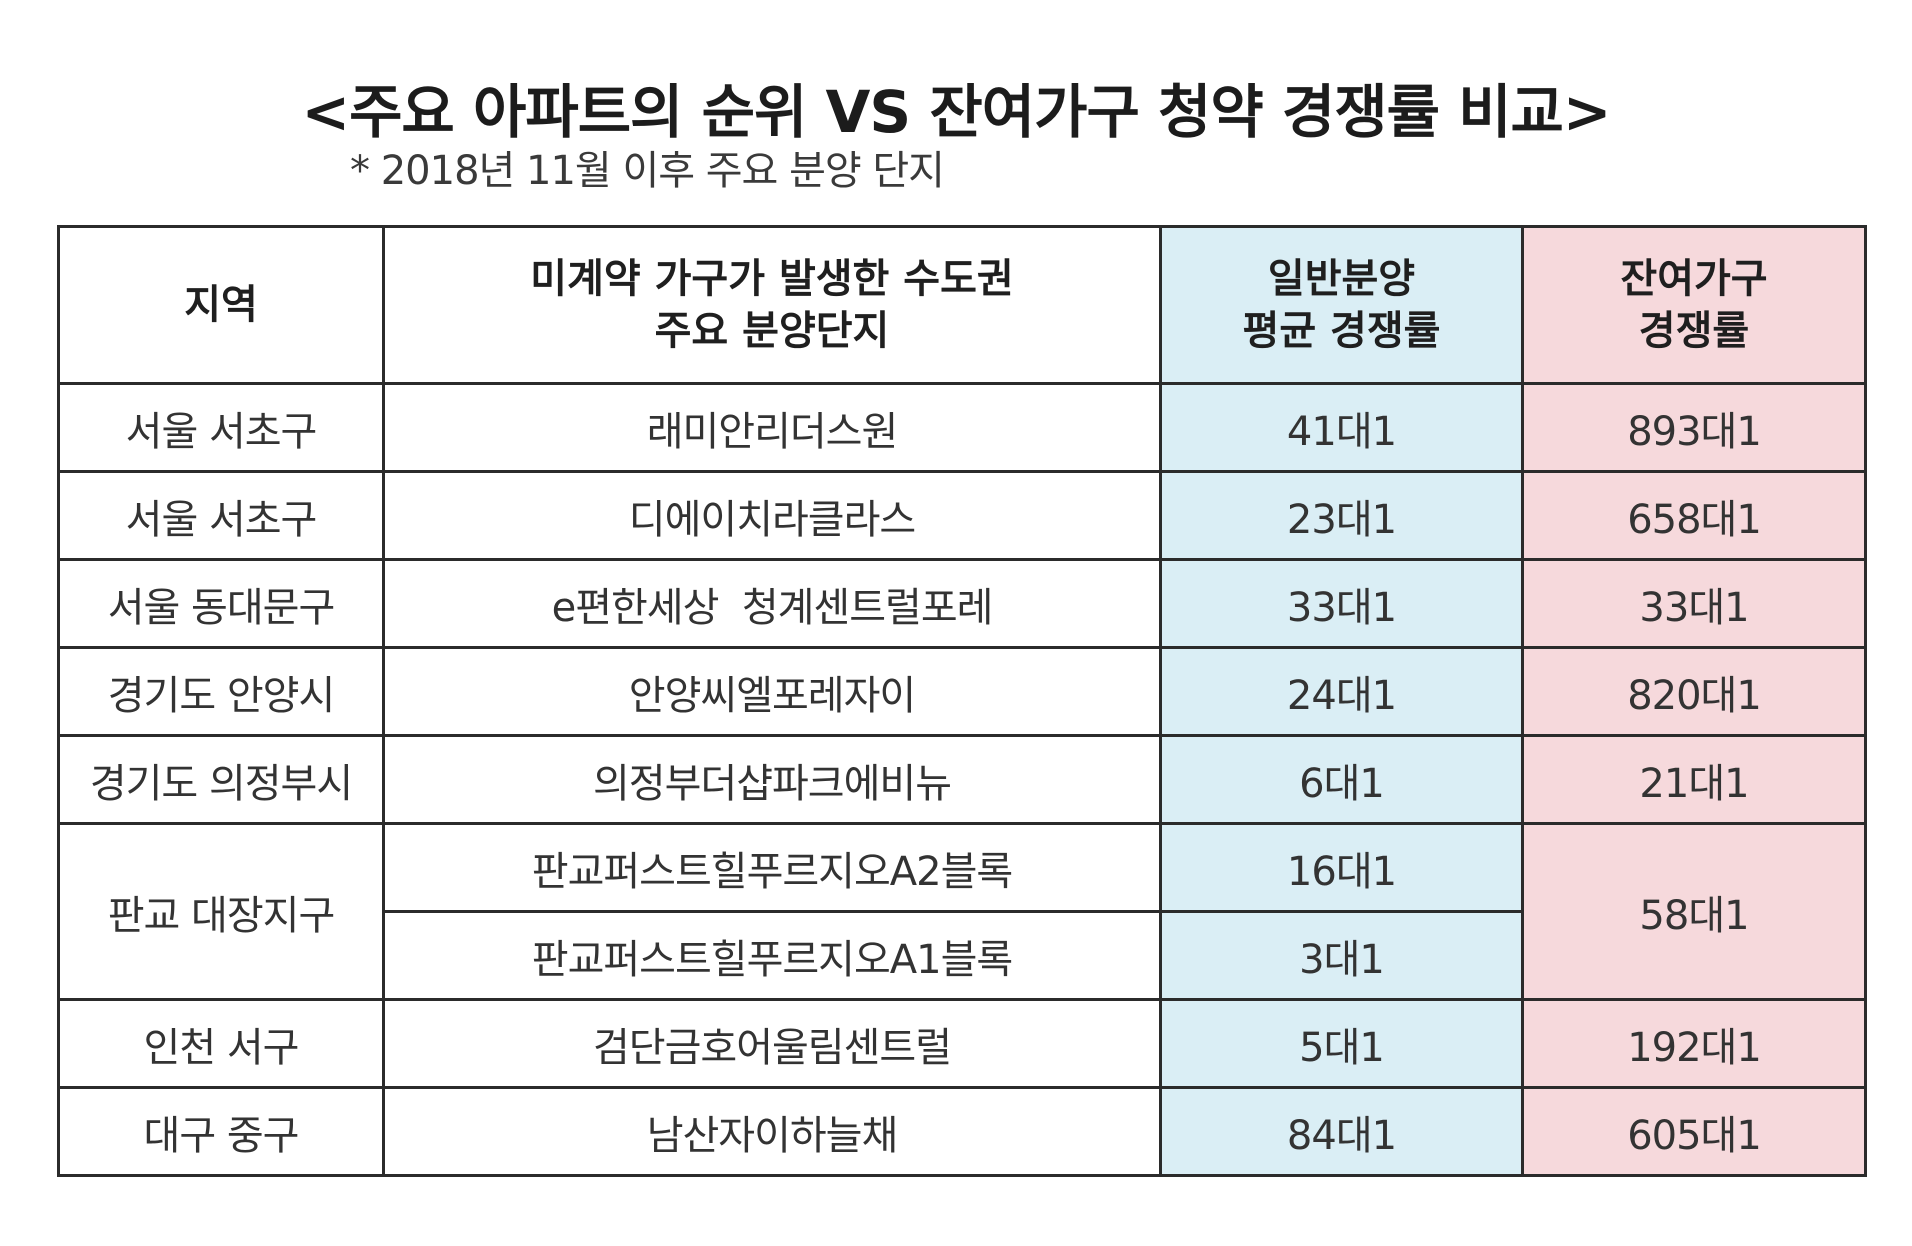 The width and height of the screenshot is (1912, 1246). What do you see at coordinates (772, 331) in the screenshot?
I see `header-complex-line2: 주요 분양단지` at bounding box center [772, 331].